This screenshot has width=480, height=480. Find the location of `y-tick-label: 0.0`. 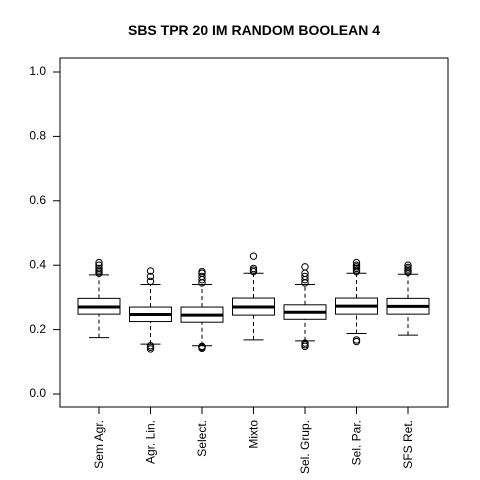

y-tick-label: 0.0 is located at coordinates (37, 393).